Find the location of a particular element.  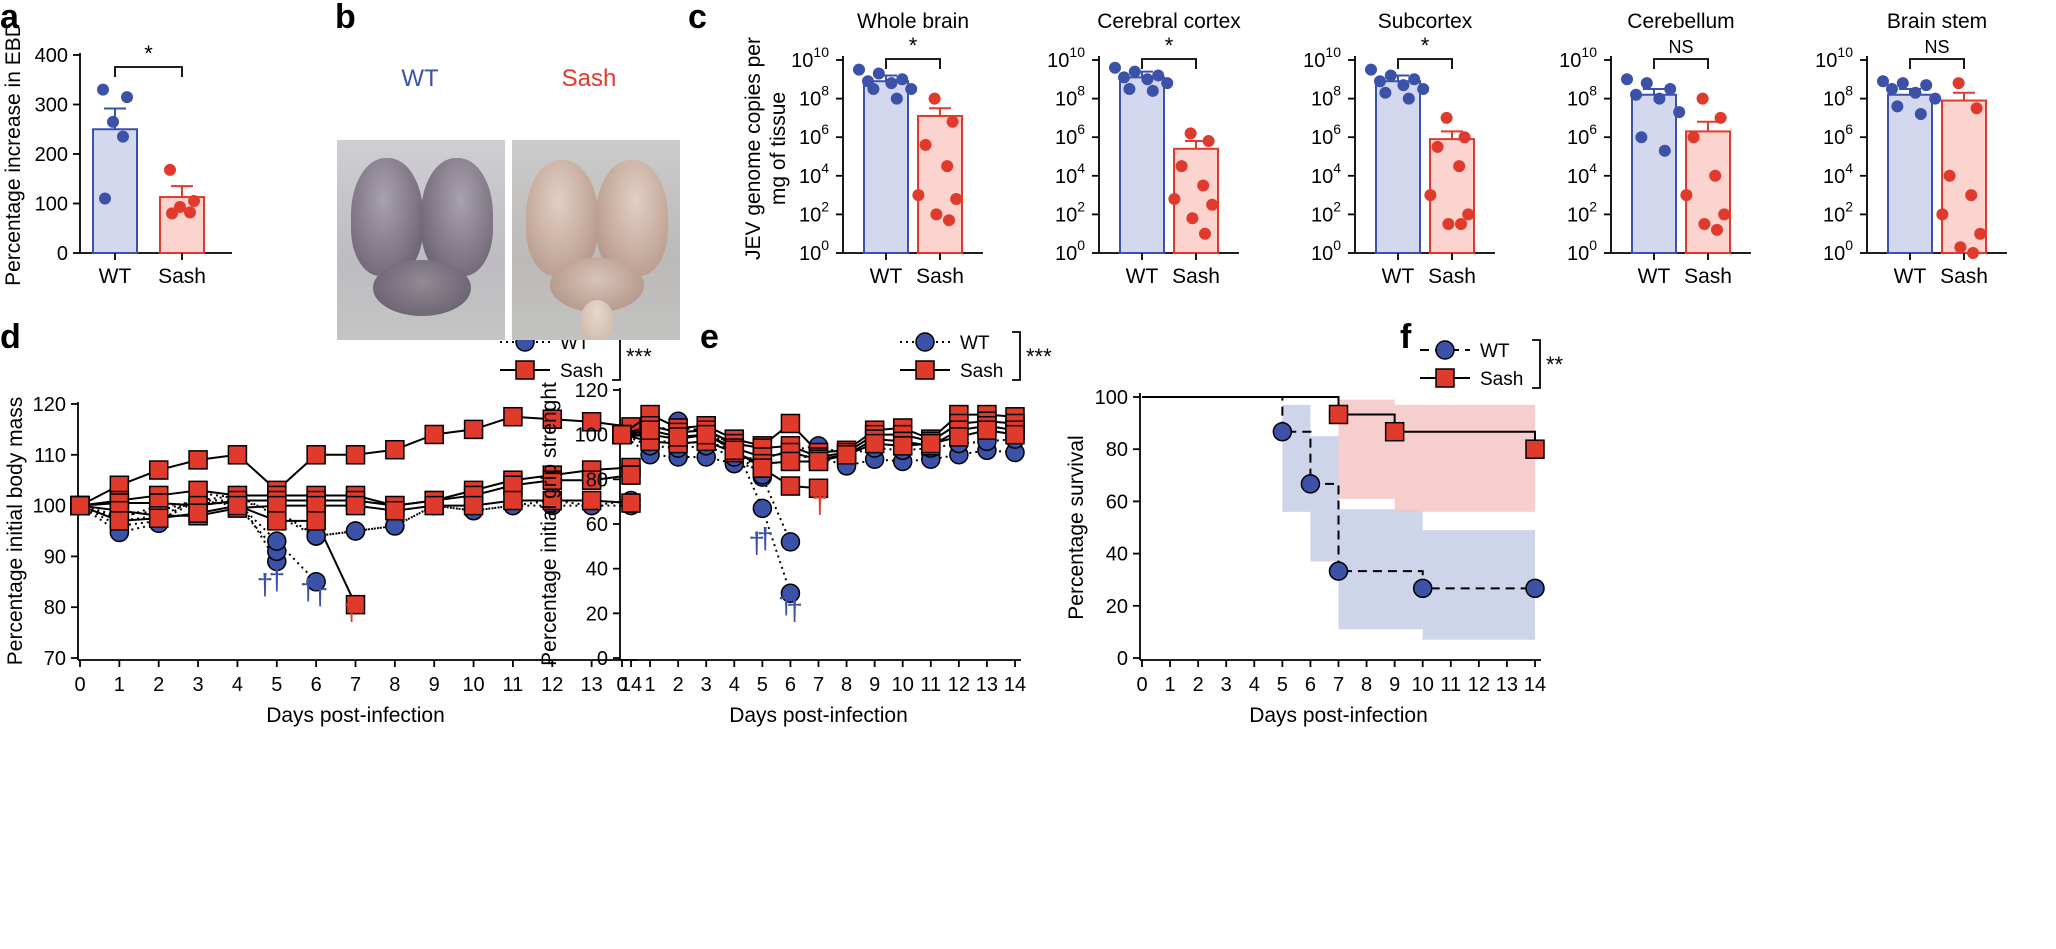

y-tick-exponent: 4 is located at coordinates (825, 168).